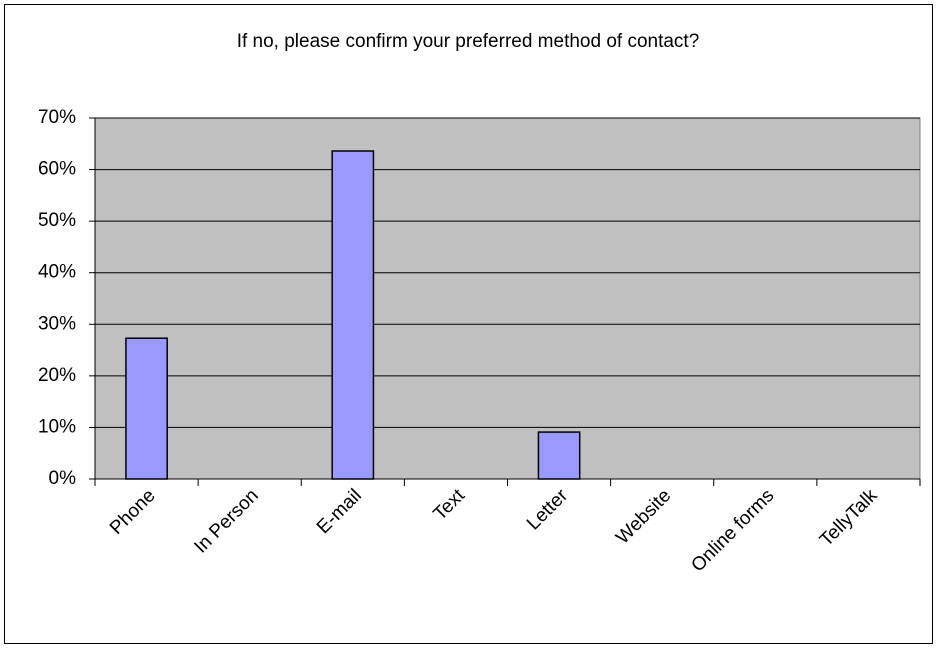 The height and width of the screenshot is (648, 937). Describe the element at coordinates (57, 169) in the screenshot. I see `y-tick-label: 60%` at that location.